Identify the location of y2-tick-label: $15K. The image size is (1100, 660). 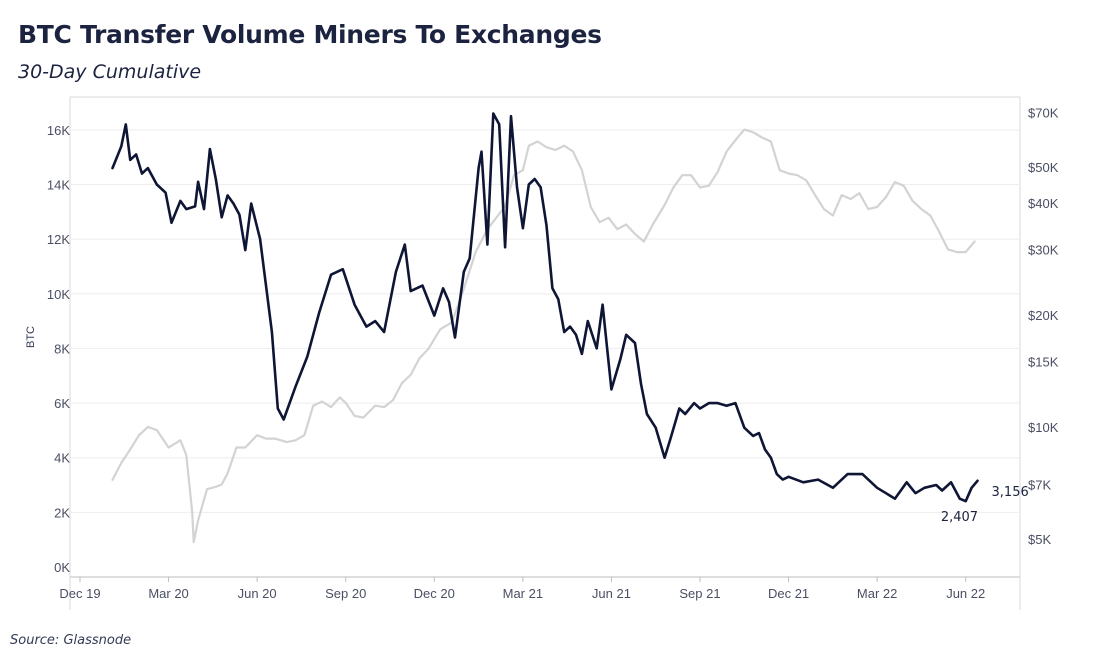
(1043, 361).